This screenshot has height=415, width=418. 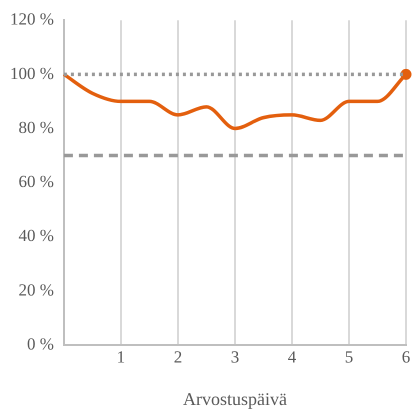 I want to click on y-tick-label: 40 %, so click(x=36, y=236).